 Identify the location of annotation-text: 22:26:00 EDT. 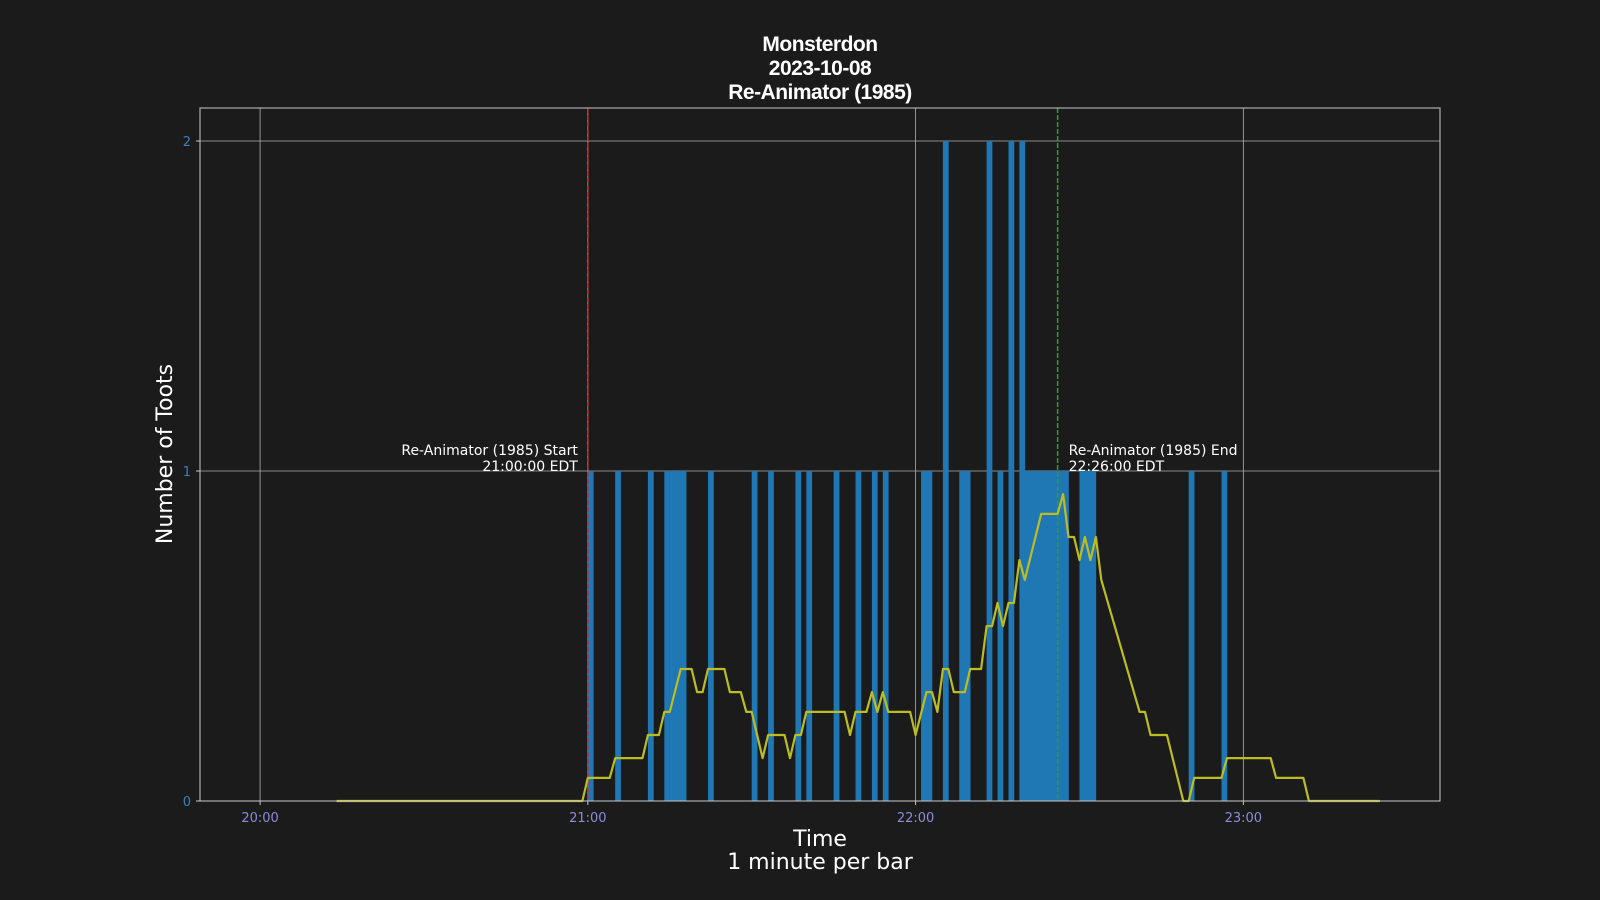
(1117, 467).